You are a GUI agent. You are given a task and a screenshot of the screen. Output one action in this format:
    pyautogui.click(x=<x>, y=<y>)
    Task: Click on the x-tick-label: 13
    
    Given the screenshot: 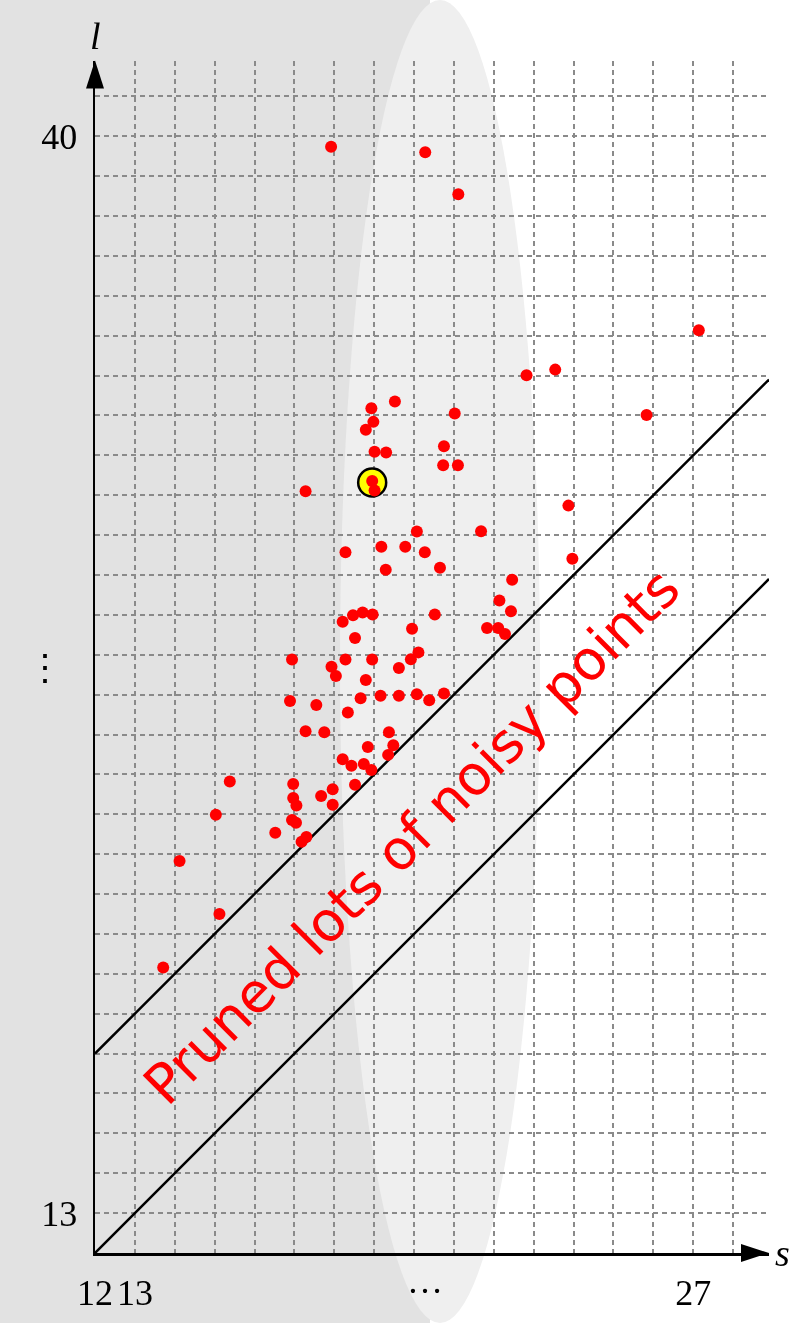 What is the action you would take?
    pyautogui.click(x=134, y=1292)
    